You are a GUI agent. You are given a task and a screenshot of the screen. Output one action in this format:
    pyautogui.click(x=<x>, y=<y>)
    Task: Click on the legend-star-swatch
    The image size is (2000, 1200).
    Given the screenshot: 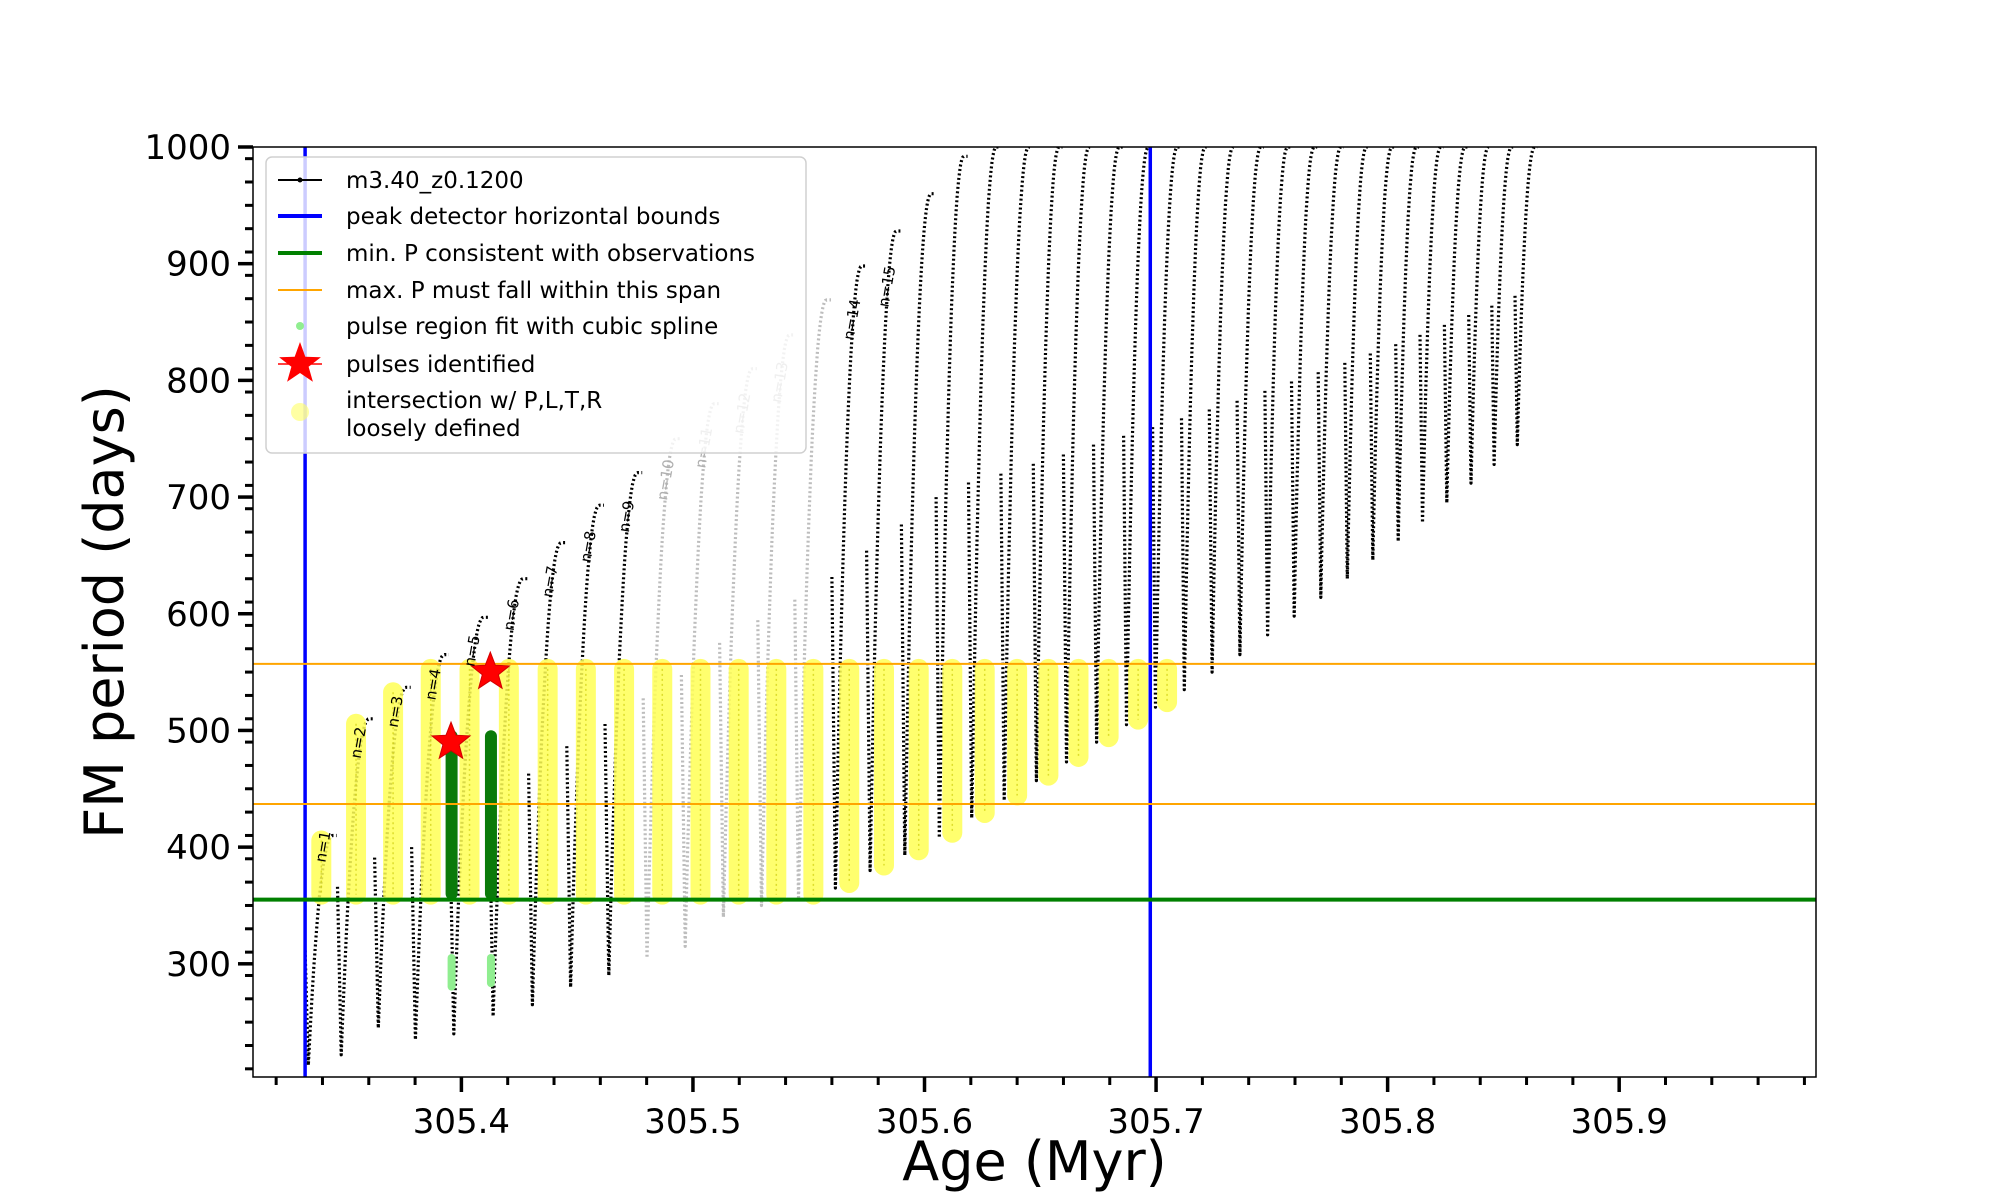 What is the action you would take?
    pyautogui.click(x=300, y=362)
    